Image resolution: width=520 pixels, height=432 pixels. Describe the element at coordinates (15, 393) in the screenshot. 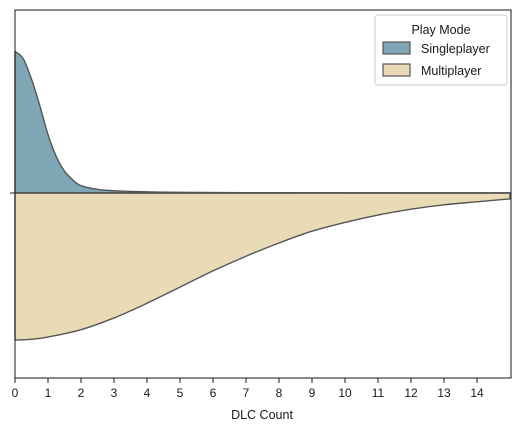

I see `x-tick-label-0: 0` at that location.